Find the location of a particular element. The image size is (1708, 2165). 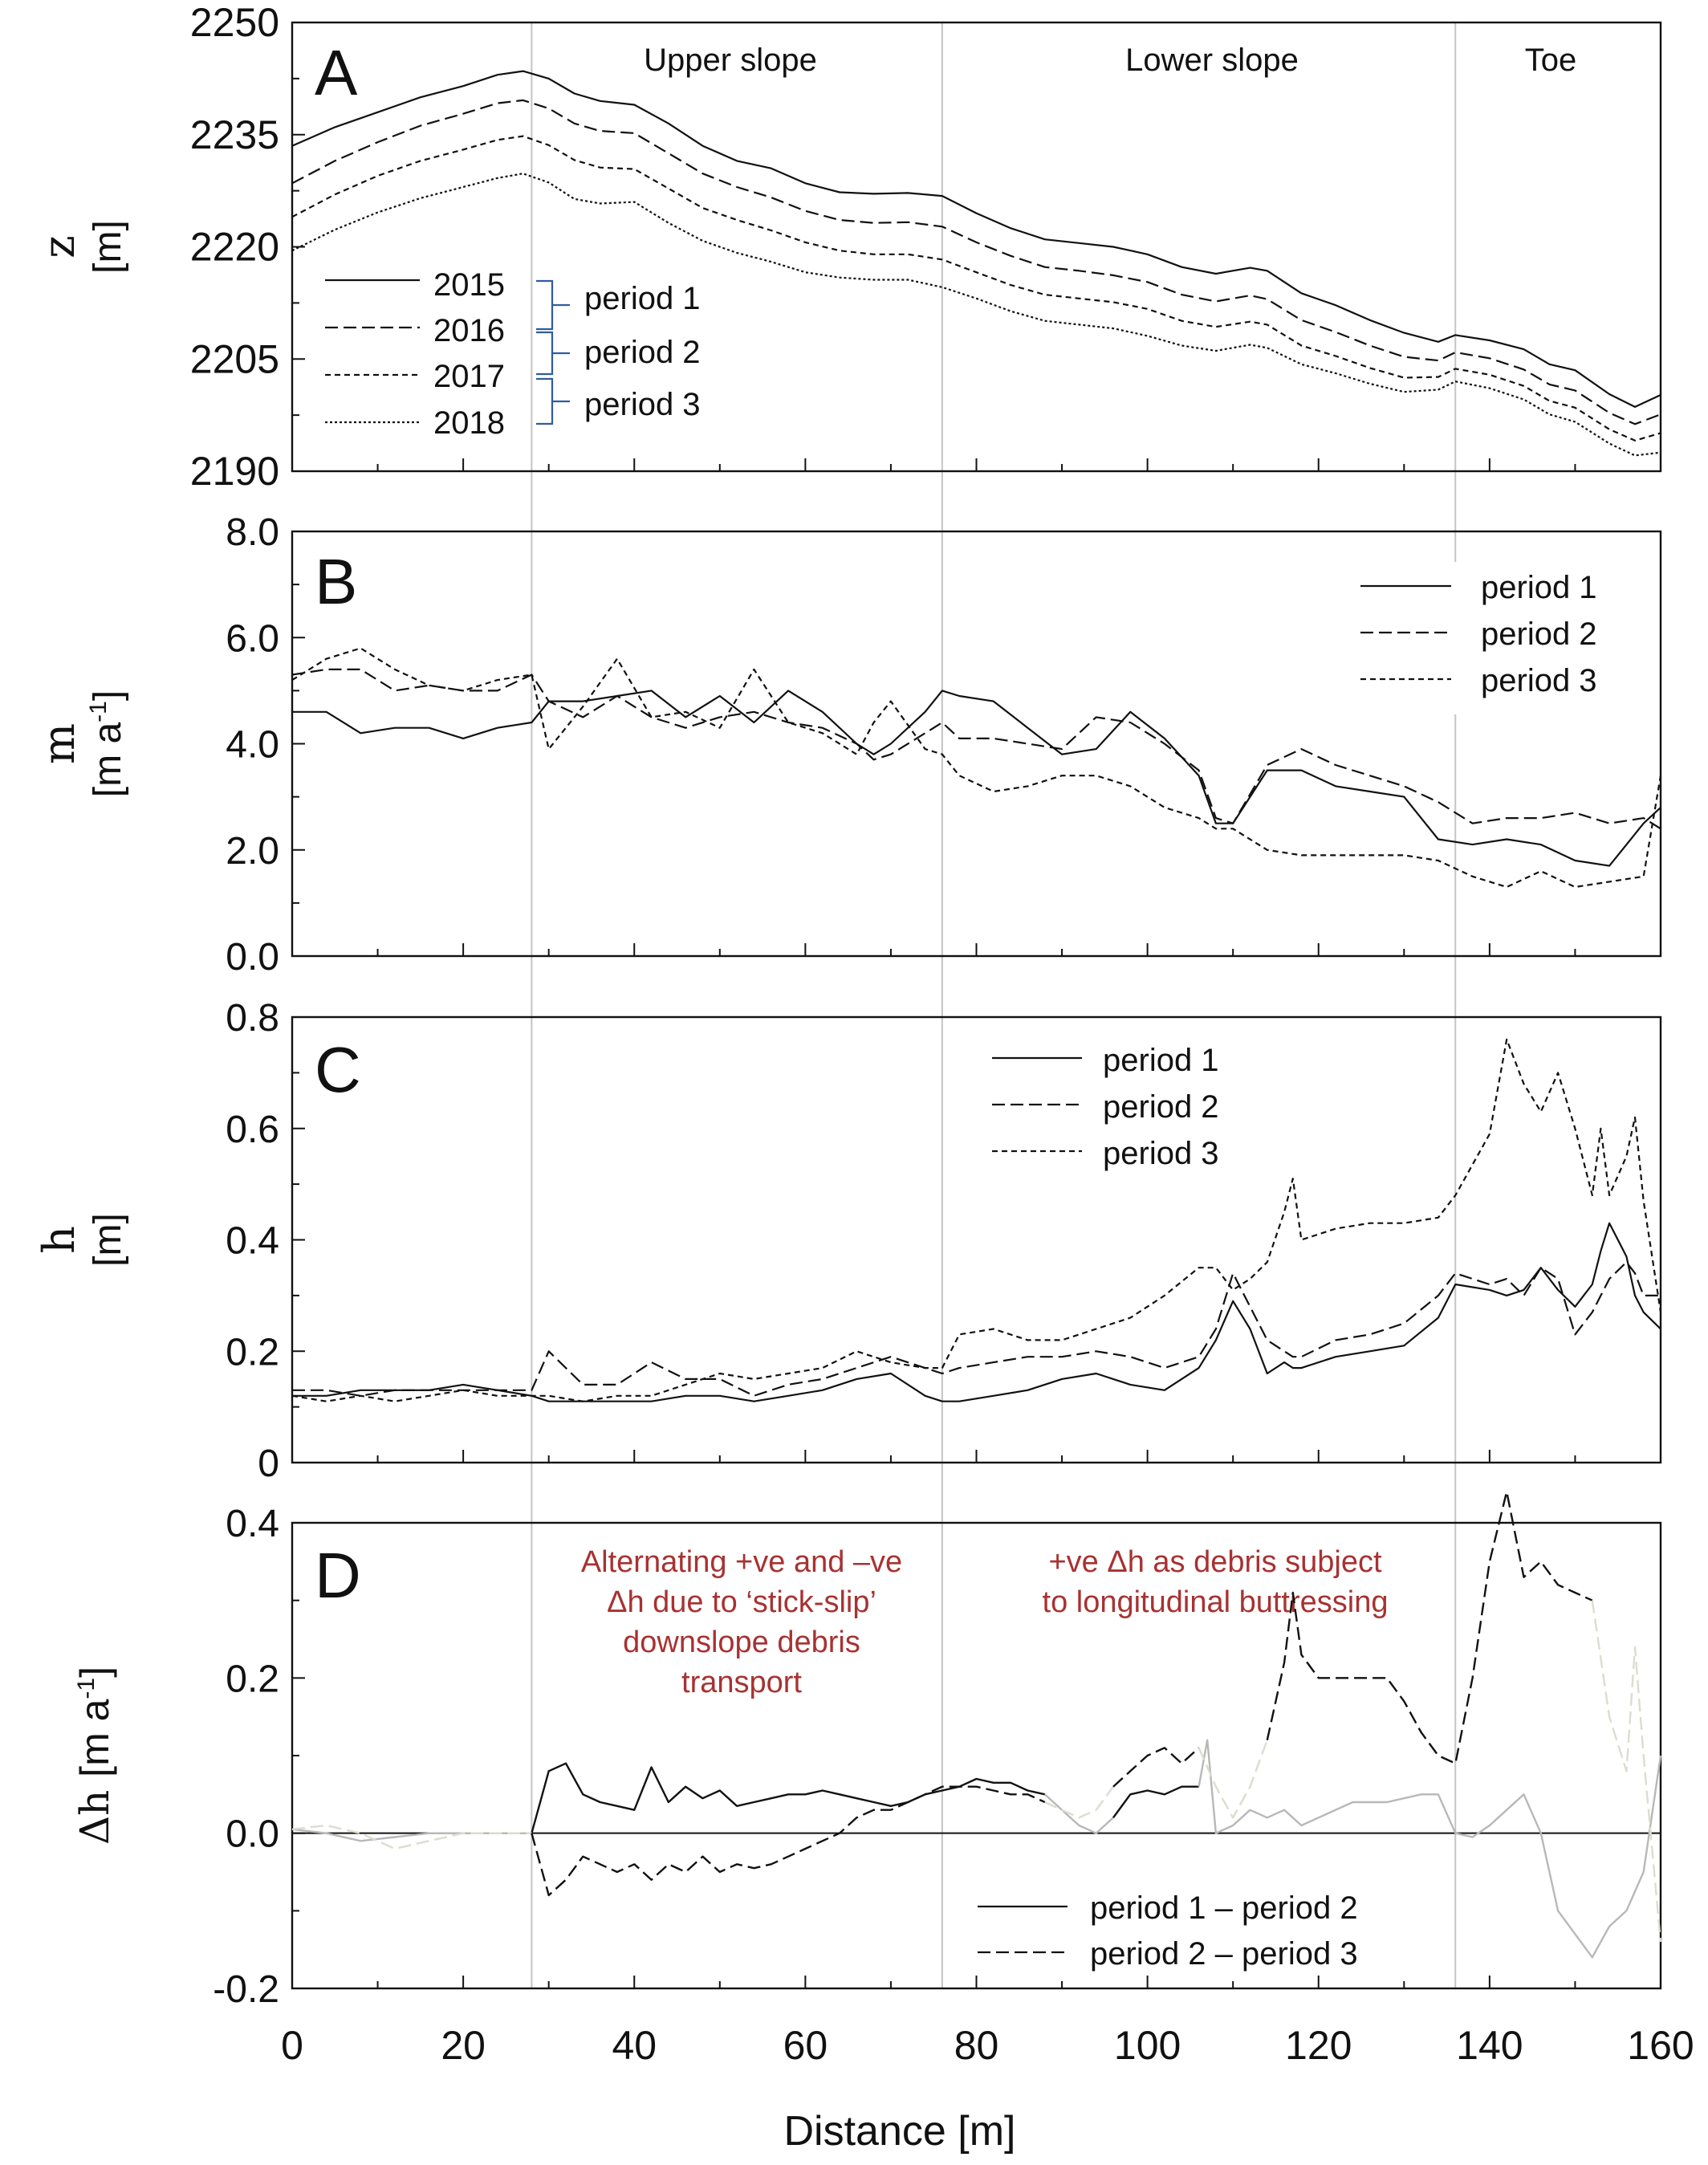

y-tick-label: 8.0 is located at coordinates (253, 532).